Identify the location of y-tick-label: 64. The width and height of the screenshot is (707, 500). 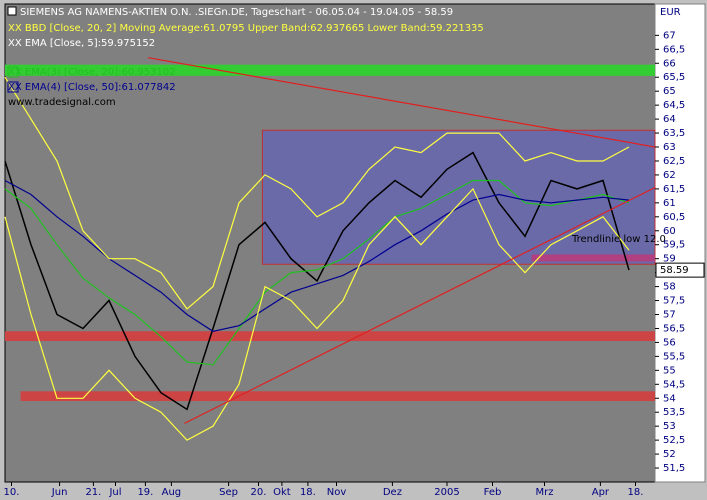
(669, 119).